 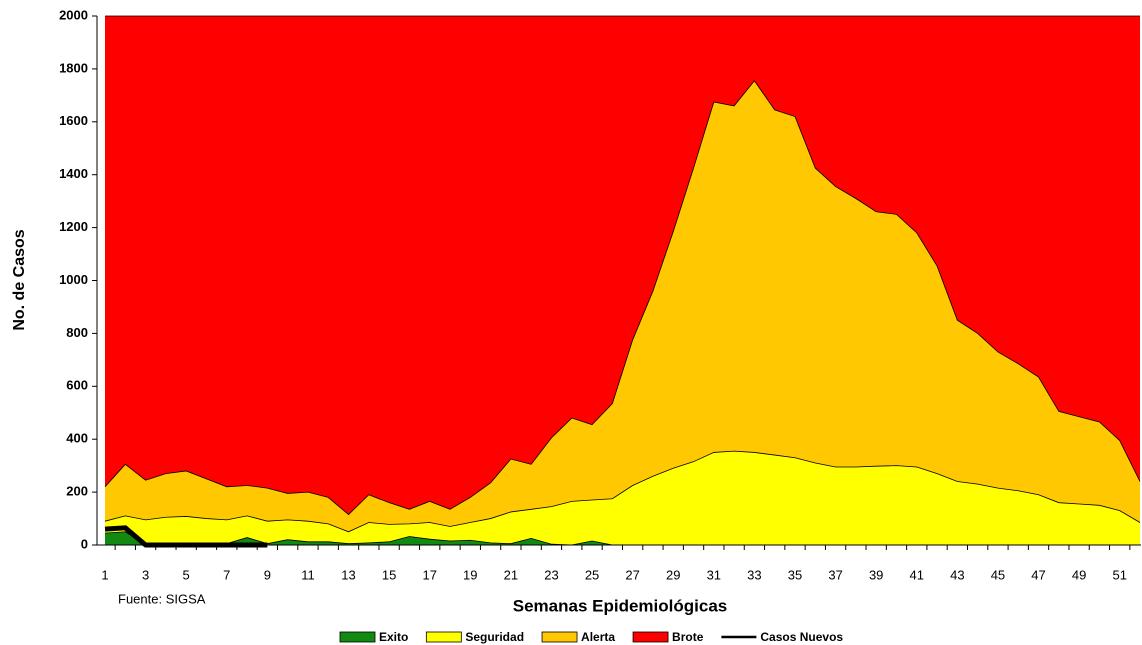 I want to click on y-axis-title: No. de Casos, so click(x=19, y=279).